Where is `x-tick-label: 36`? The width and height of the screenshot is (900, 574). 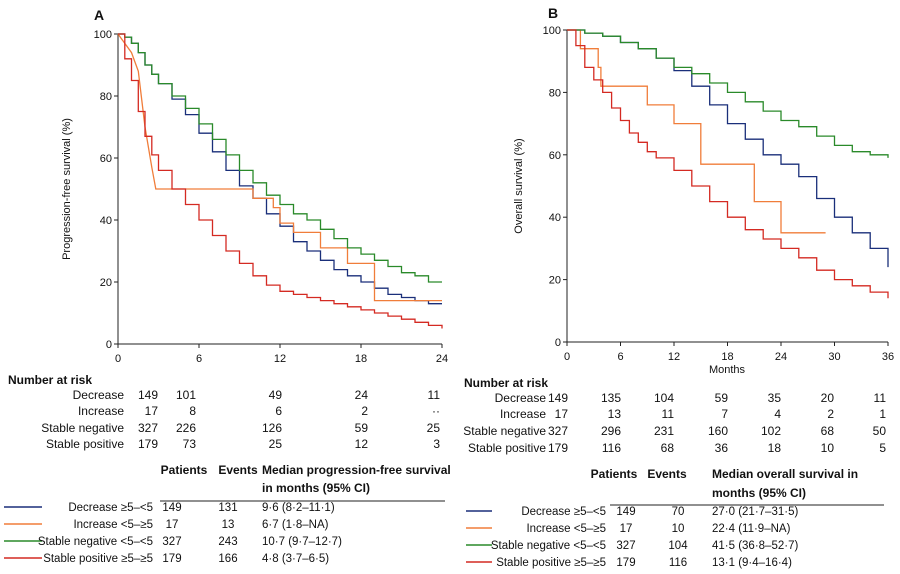 x-tick-label: 36 is located at coordinates (888, 357).